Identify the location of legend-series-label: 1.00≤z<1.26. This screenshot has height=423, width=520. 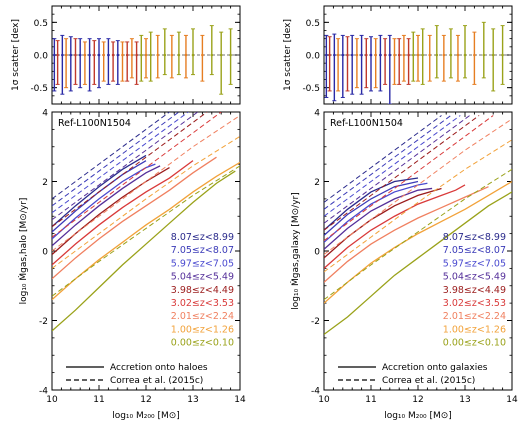
(474, 329).